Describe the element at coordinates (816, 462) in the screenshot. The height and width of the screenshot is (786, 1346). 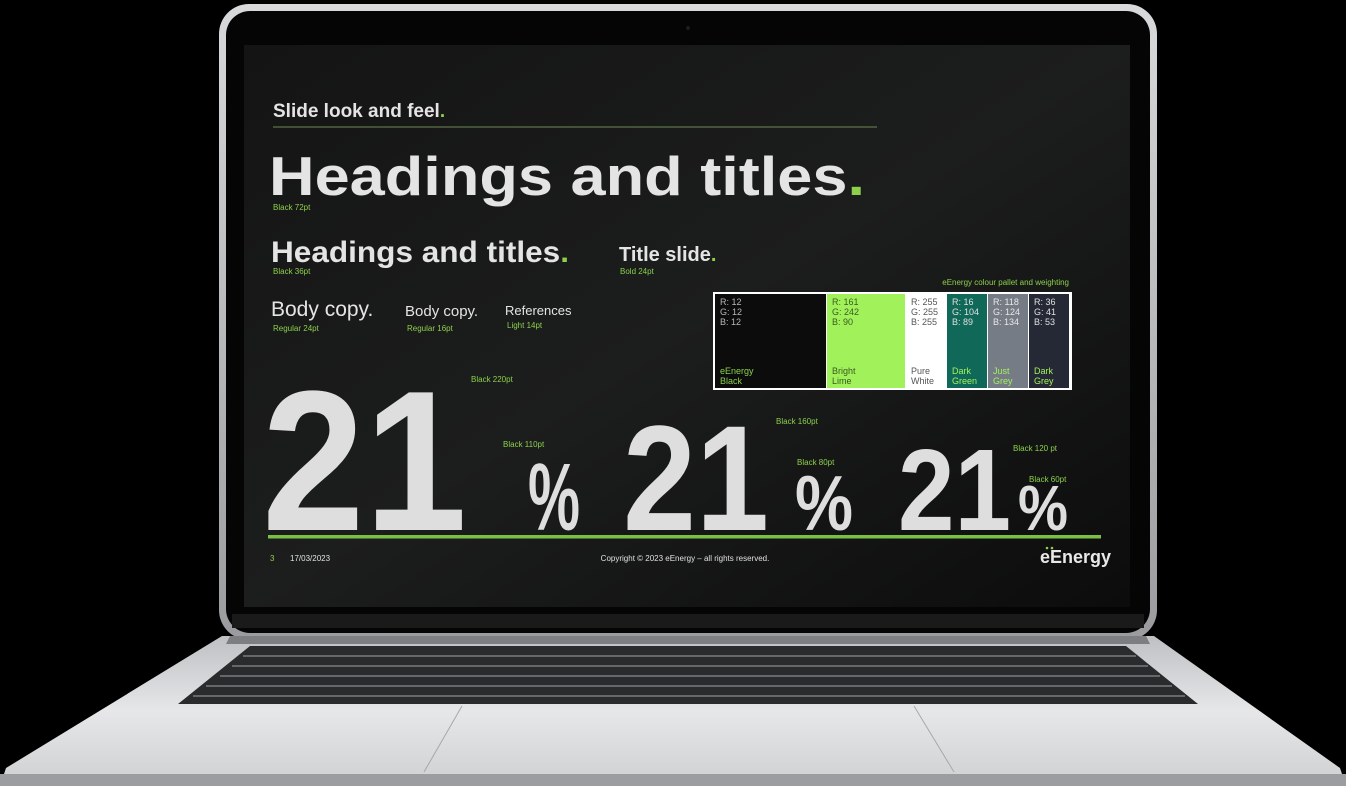
I see `style-note: Black 80pt` at that location.